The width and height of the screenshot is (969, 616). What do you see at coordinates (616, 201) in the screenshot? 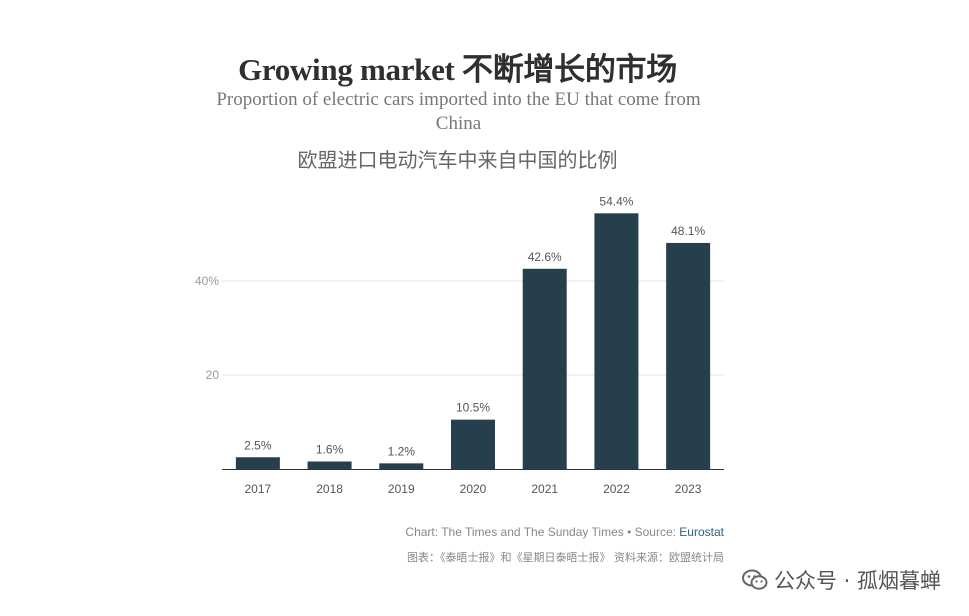
I see `data-label: 54.4%` at bounding box center [616, 201].